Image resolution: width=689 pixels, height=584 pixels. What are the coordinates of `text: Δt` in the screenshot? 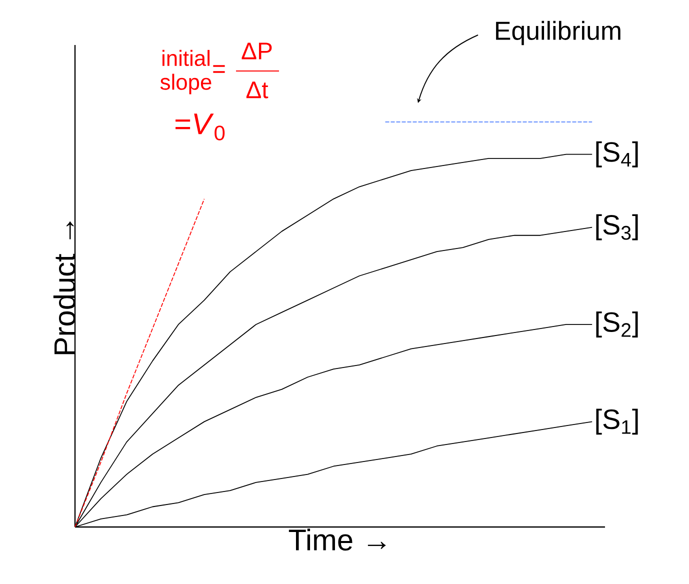 It's located at (257, 90).